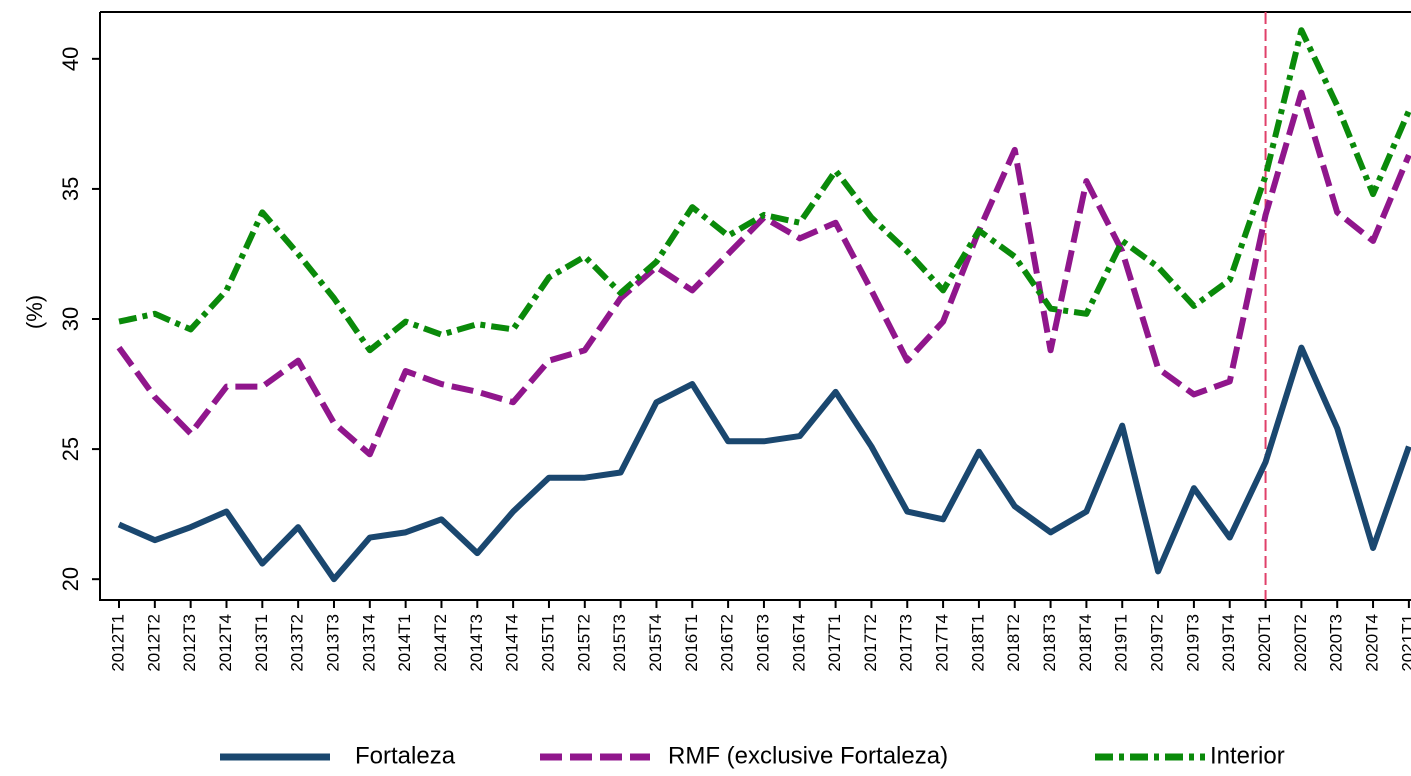 The image size is (1411, 776). I want to click on x-tick-label: 2017T1, so click(834, 643).